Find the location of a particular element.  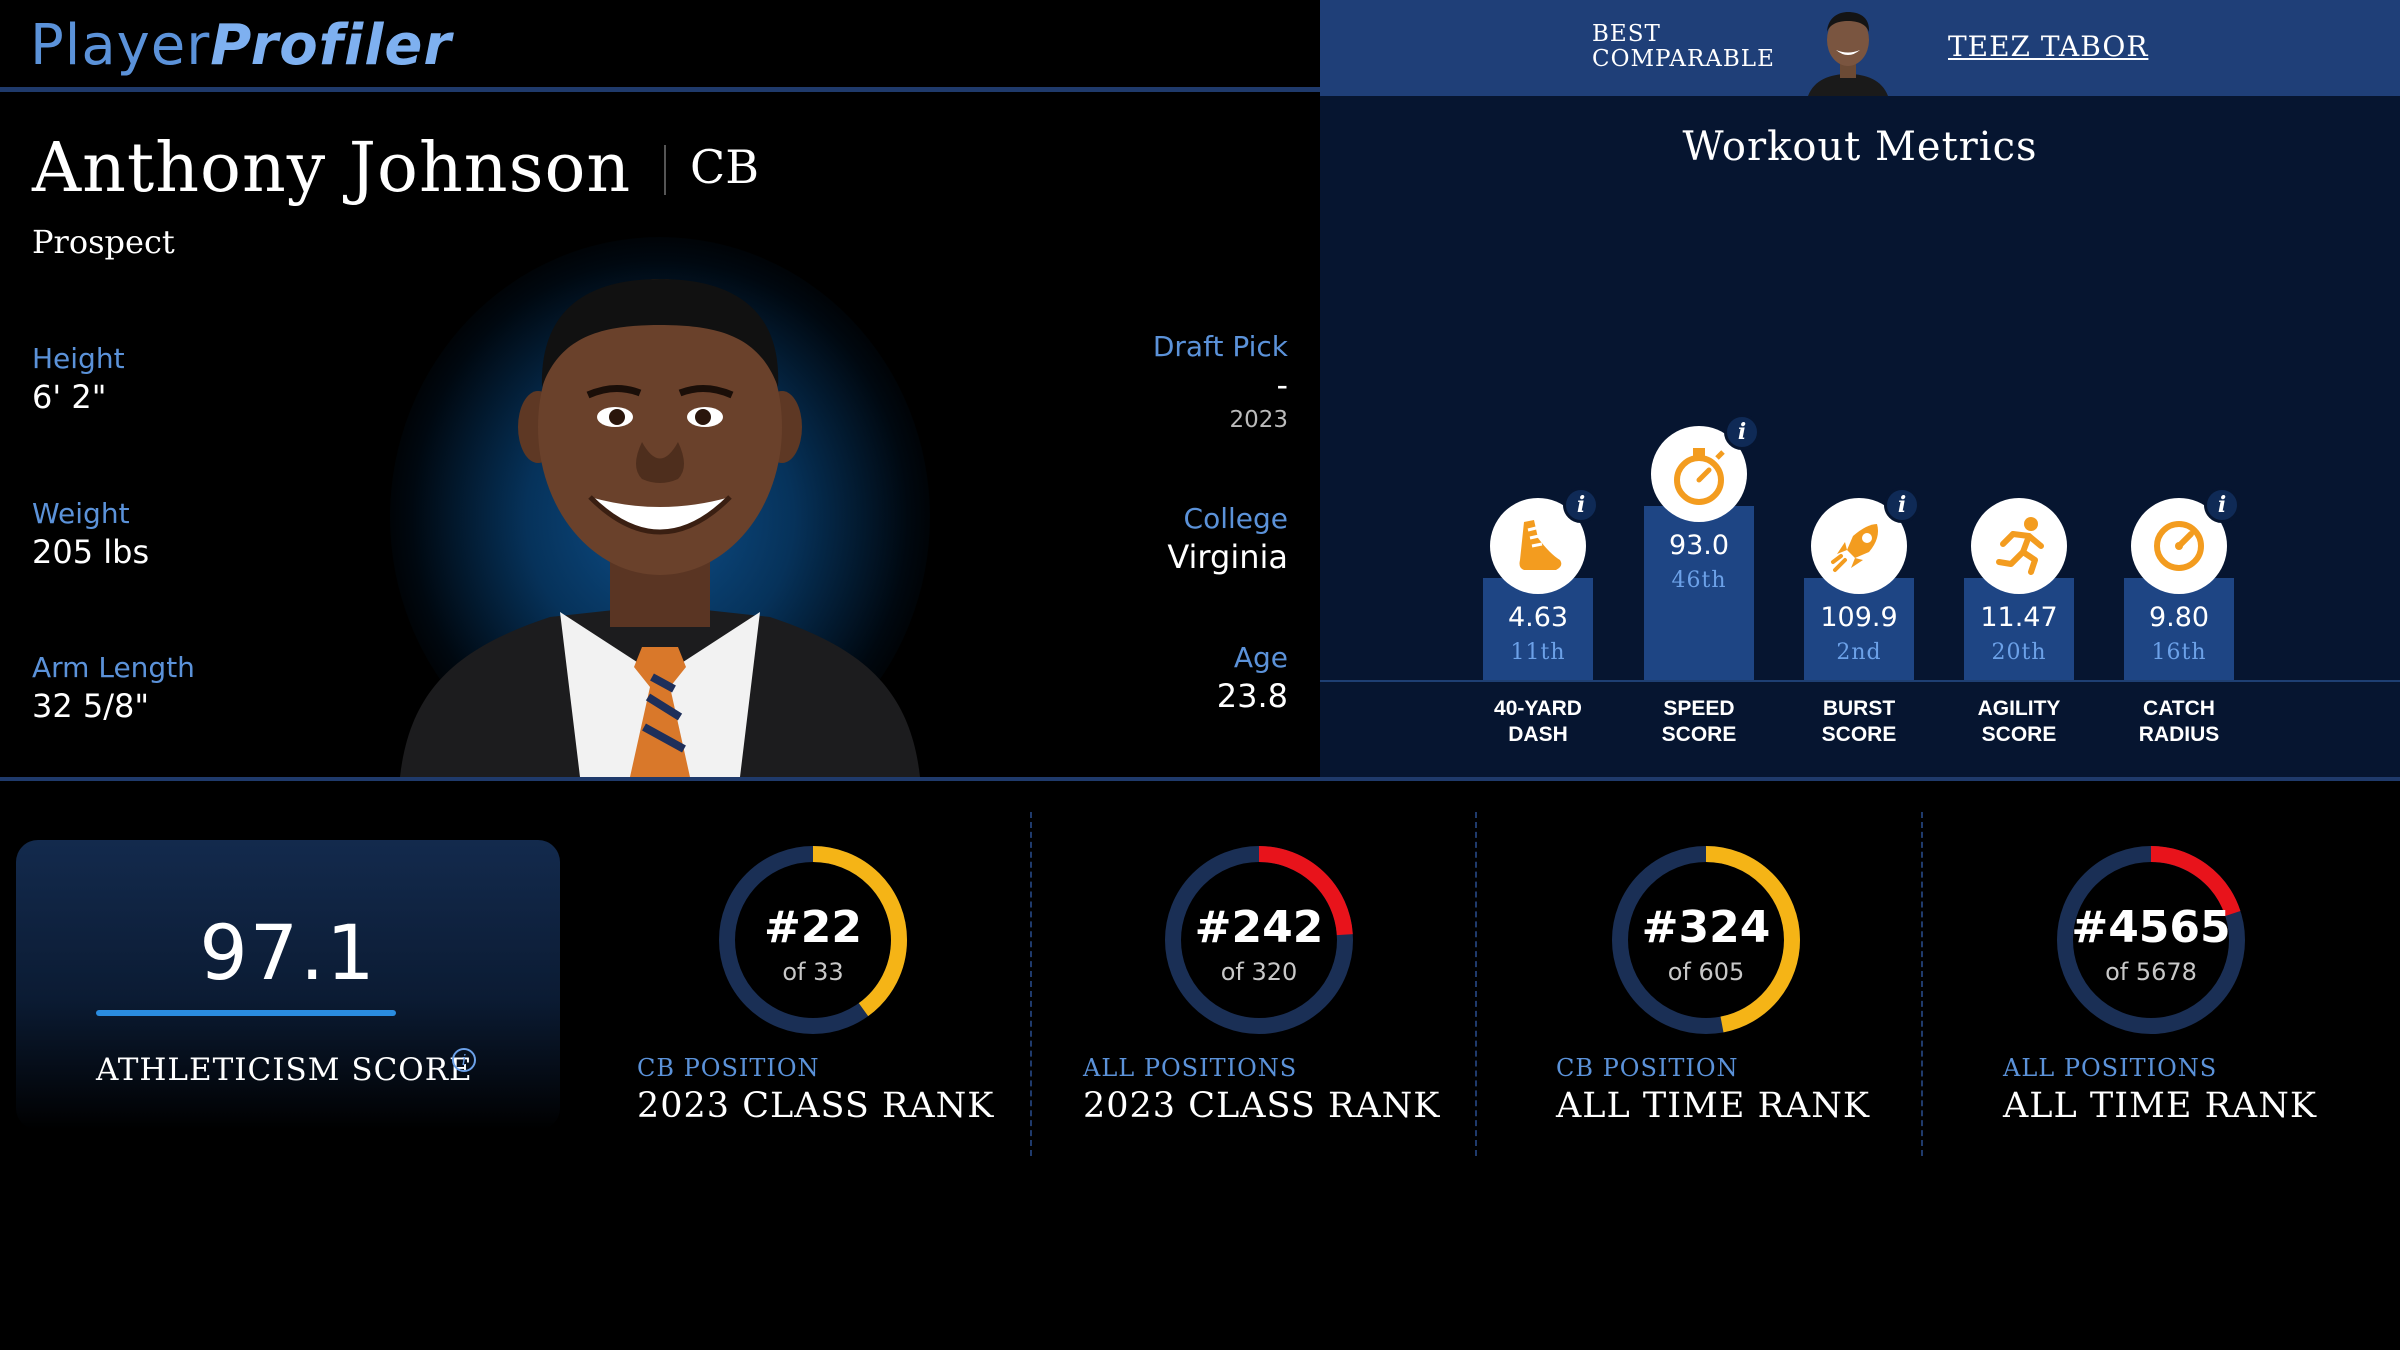

rocket-icon is located at coordinates (1859, 546).